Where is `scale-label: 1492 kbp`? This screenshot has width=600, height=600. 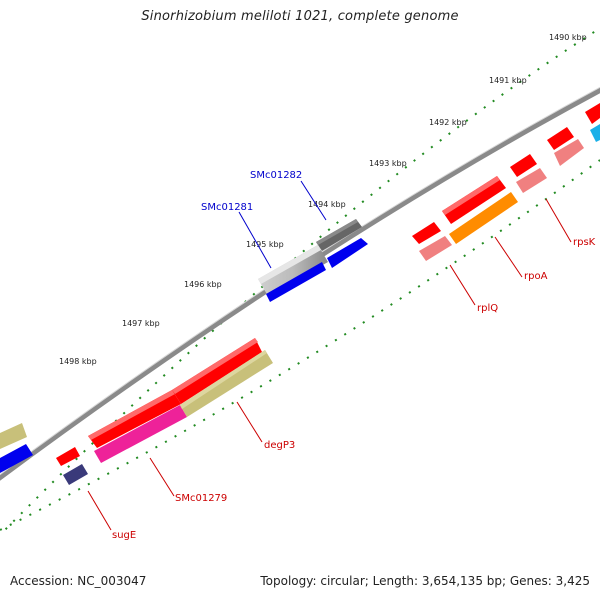
scale-label: 1492 kbp is located at coordinates (448, 122).